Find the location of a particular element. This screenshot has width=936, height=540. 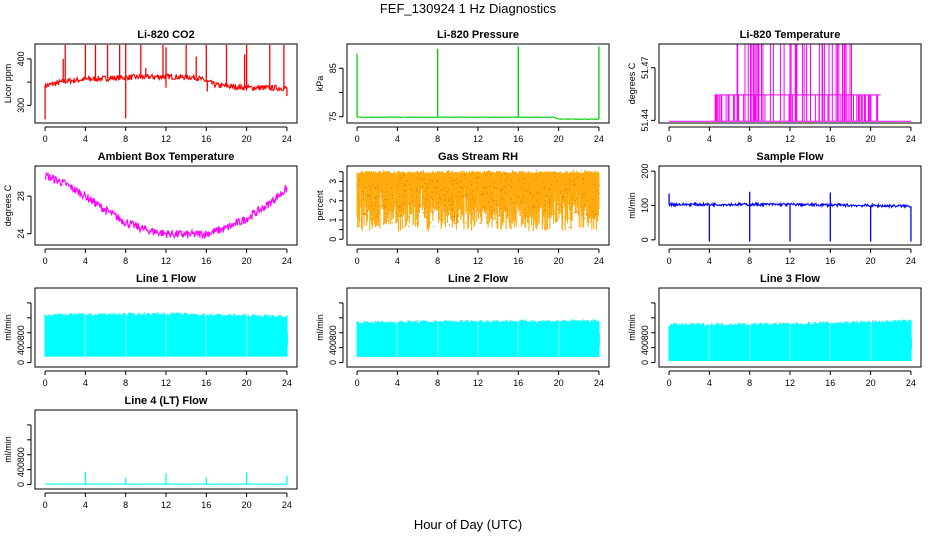

y-axis-label: percent is located at coordinates (320, 205).